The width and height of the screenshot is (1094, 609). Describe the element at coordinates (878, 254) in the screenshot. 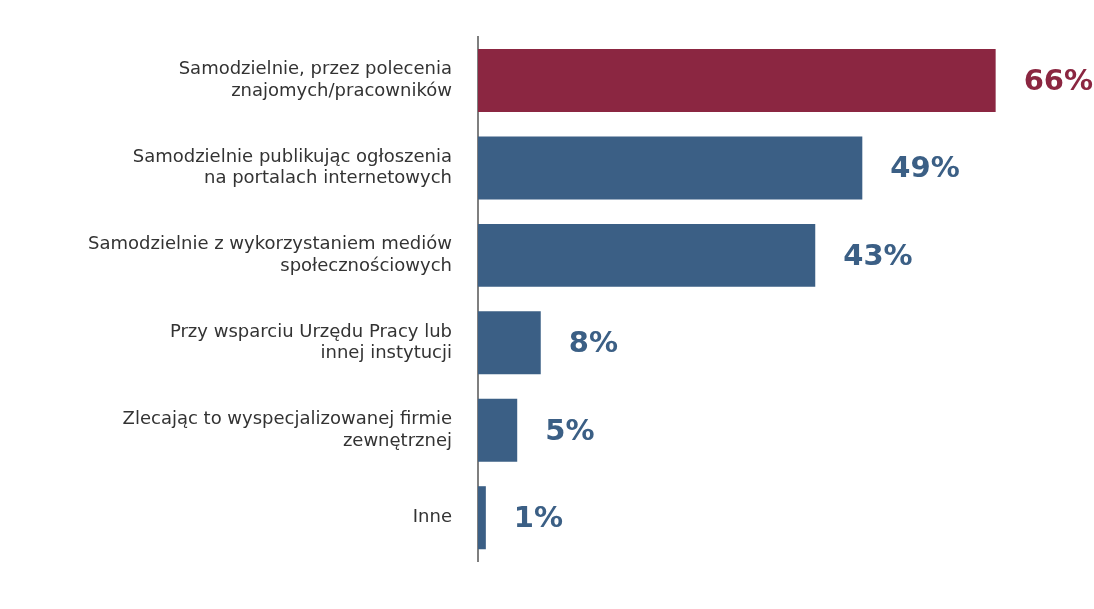

I see `data-label: 43%` at that location.